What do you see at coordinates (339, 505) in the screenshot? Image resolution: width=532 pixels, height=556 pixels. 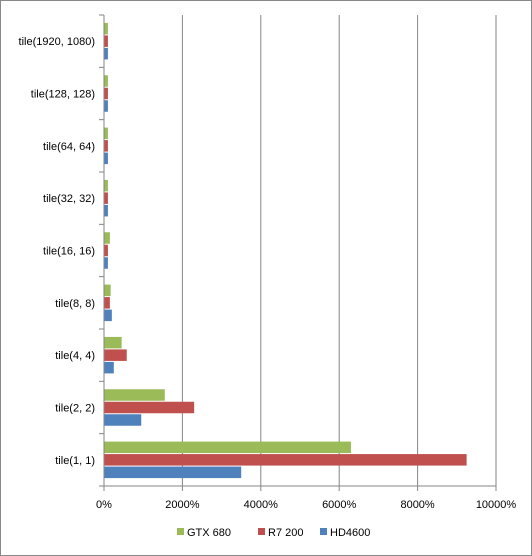 I see `x-tick-label: 6000%` at bounding box center [339, 505].